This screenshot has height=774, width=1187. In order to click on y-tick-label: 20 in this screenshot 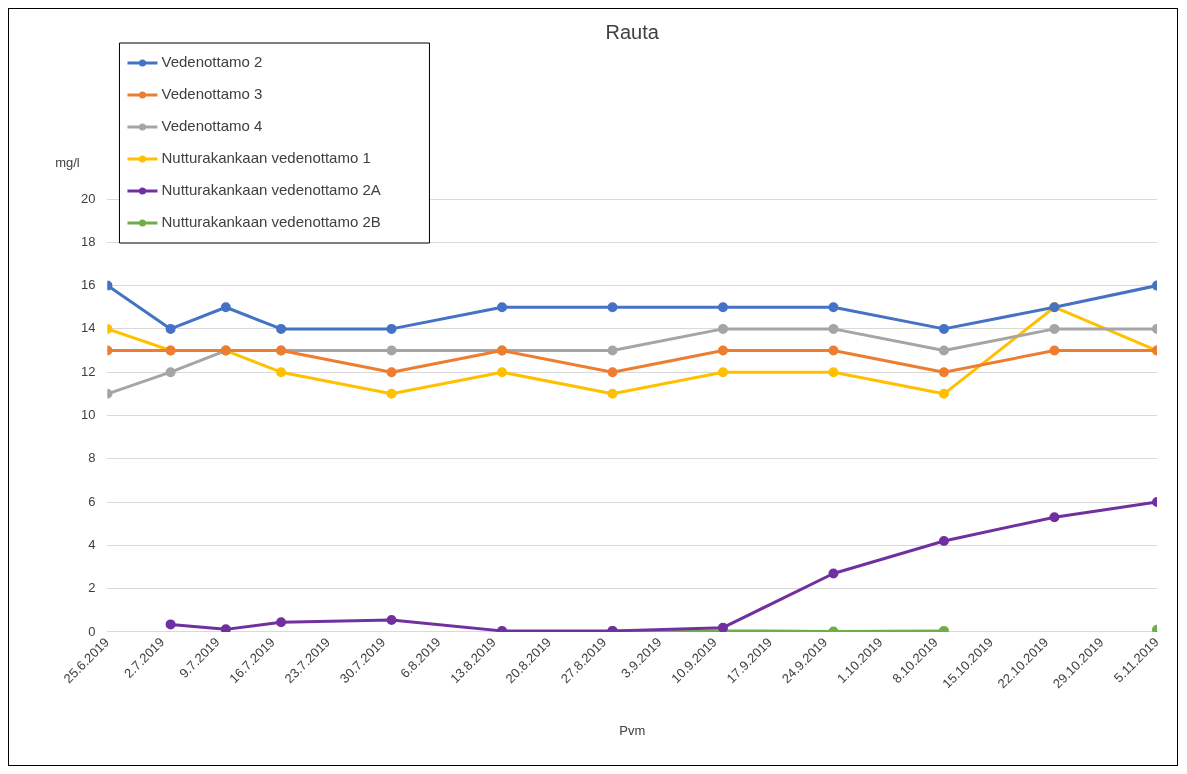, I will do `click(88, 198)`.